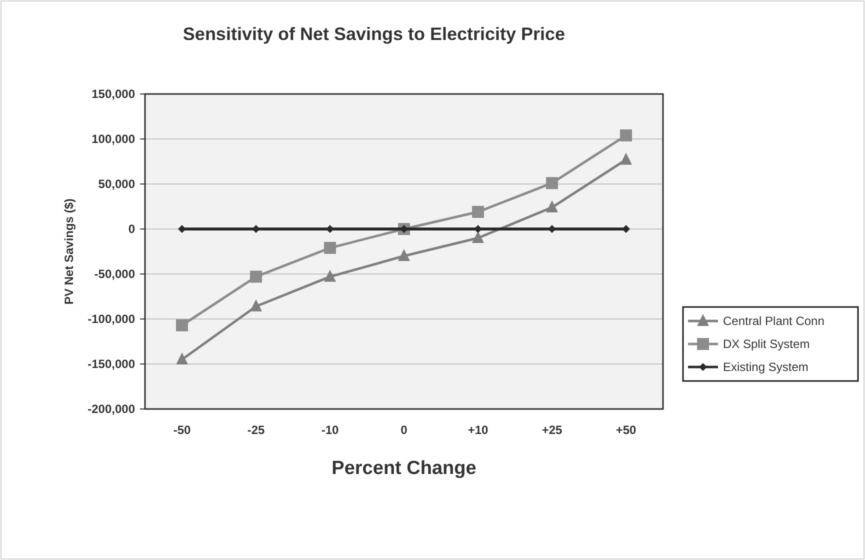  What do you see at coordinates (552, 430) in the screenshot?
I see `x-tick-label: +25` at bounding box center [552, 430].